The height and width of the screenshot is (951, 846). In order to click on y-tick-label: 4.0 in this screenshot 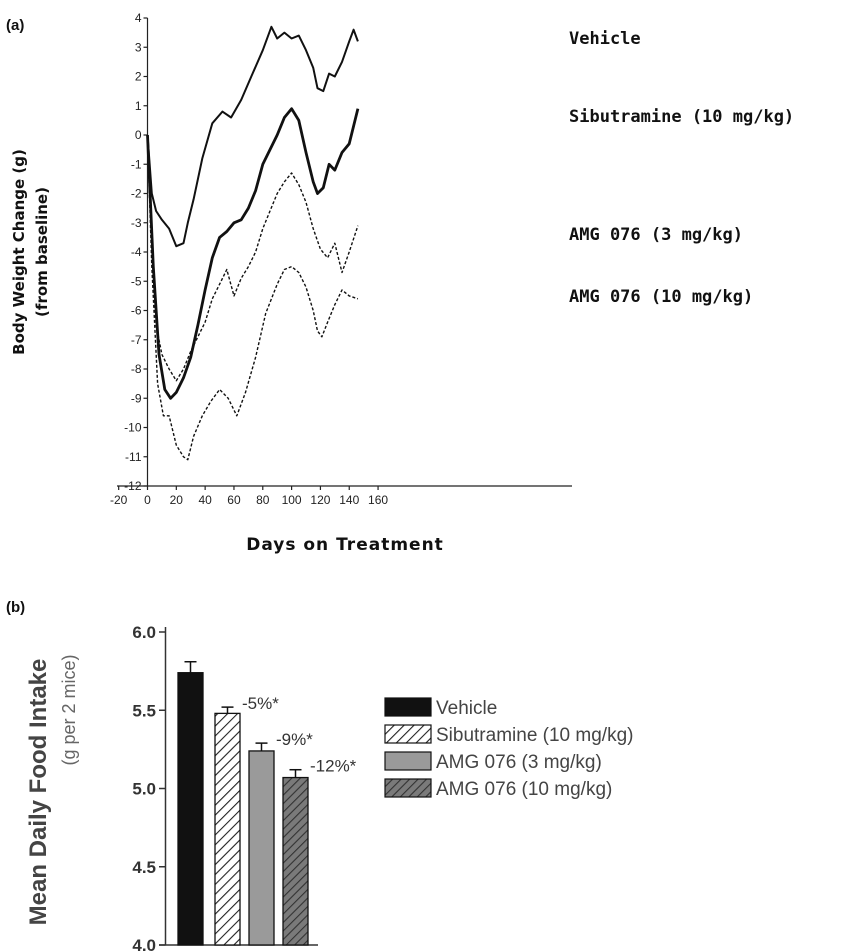, I will do `click(144, 943)`.